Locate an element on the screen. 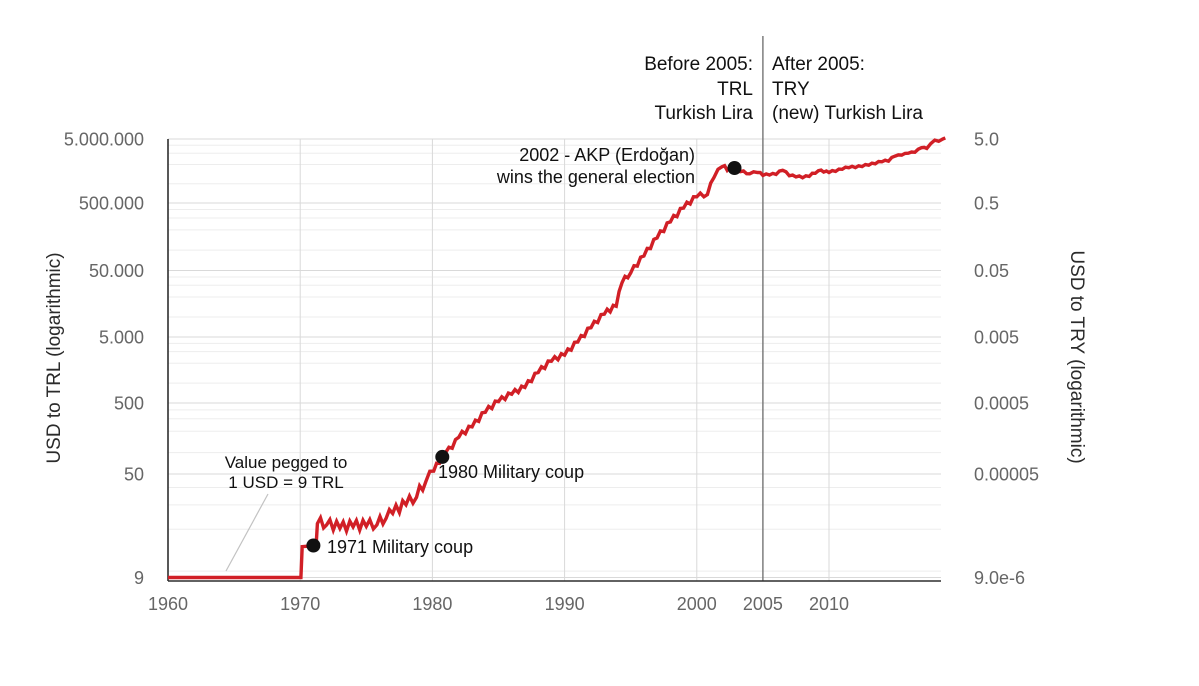 The width and height of the screenshot is (1199, 686). pegged-leader-line is located at coordinates (247, 532).